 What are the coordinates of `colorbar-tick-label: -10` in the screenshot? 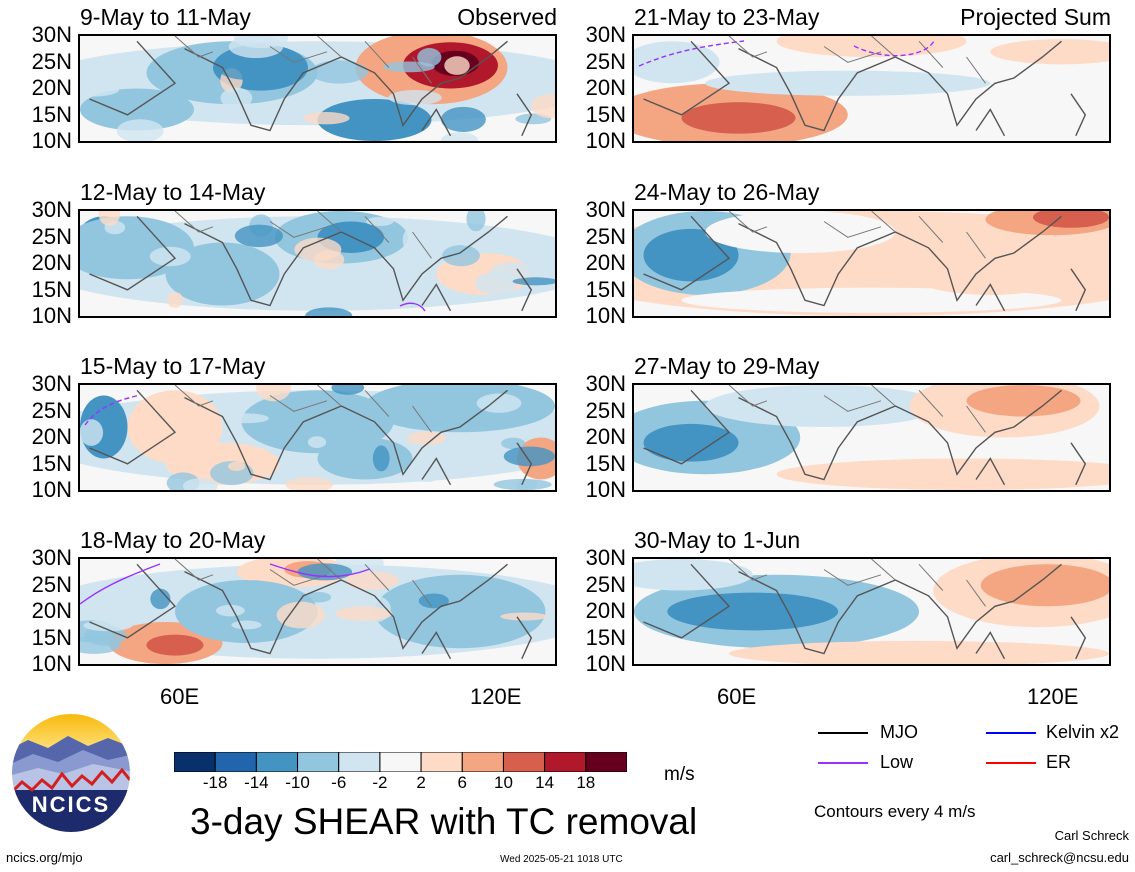 It's located at (297, 782).